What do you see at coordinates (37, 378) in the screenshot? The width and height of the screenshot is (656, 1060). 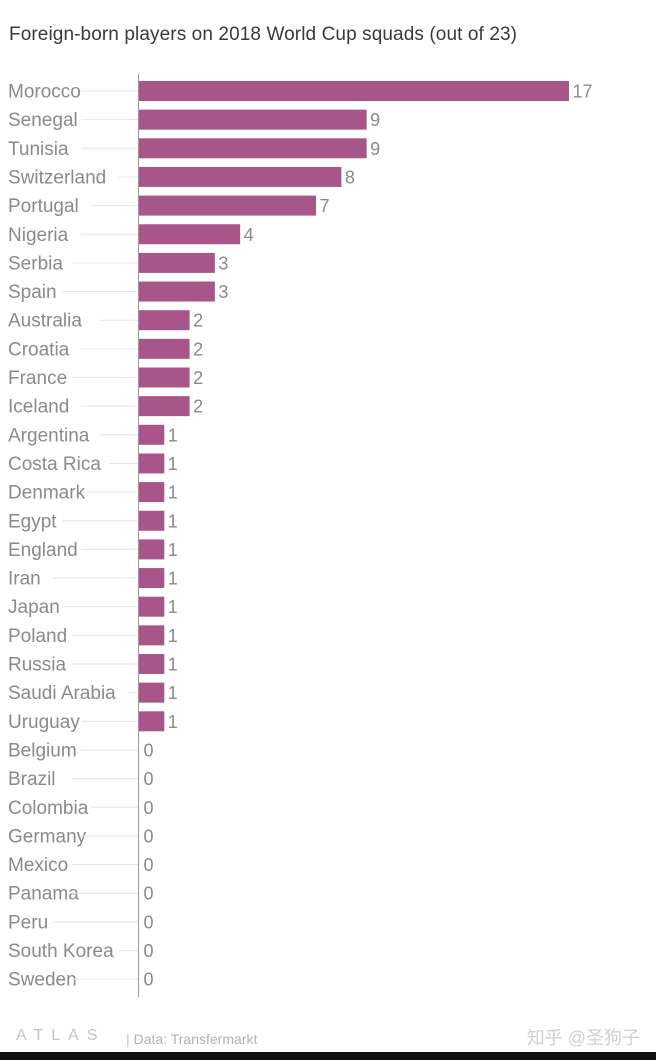 I see `category-label: France` at bounding box center [37, 378].